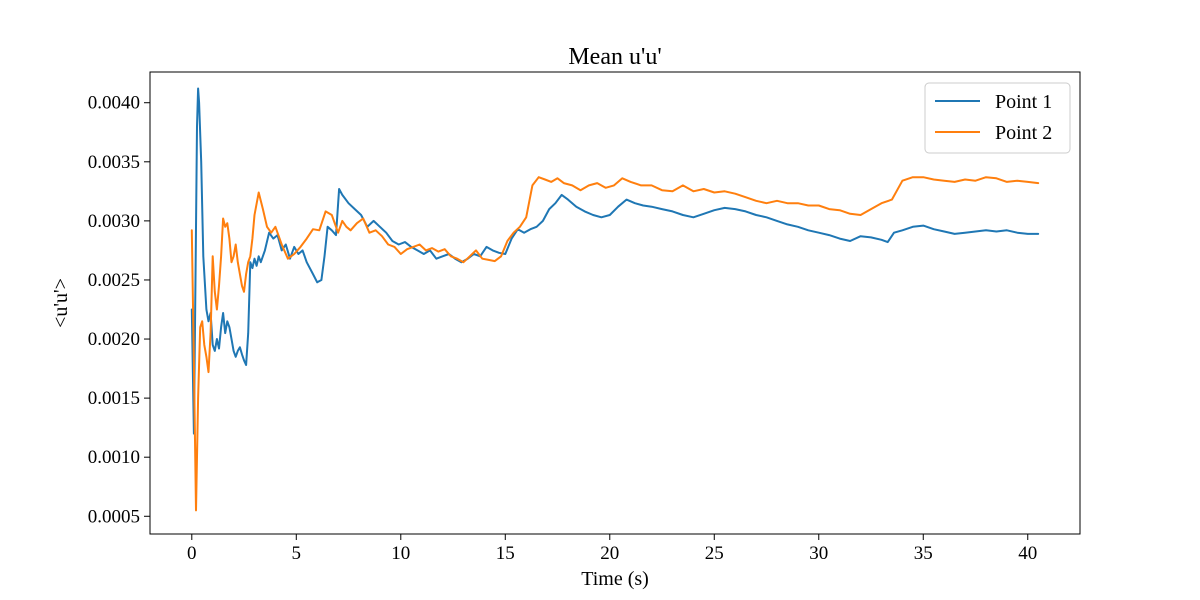  I want to click on y-tick-label: 0.0010, so click(114, 457).